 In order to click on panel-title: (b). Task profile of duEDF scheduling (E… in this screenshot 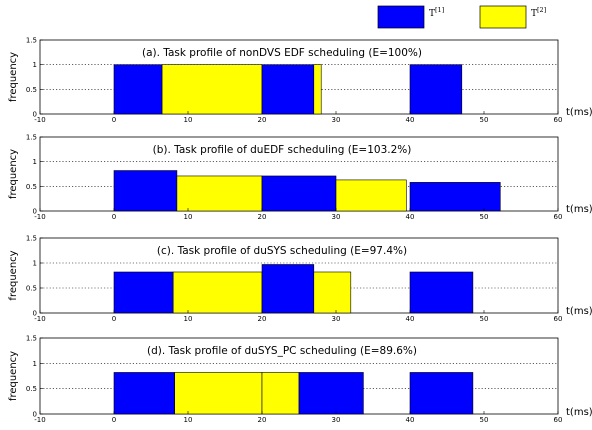, I will do `click(282, 150)`.